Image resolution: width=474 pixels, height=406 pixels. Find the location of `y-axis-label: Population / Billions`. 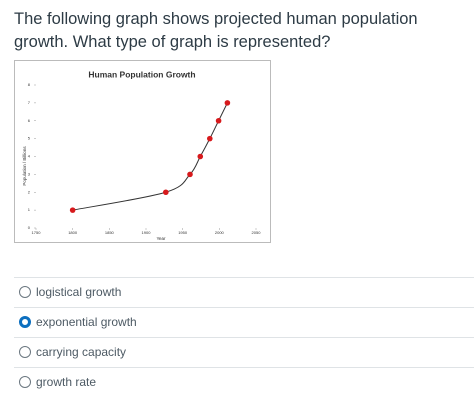

y-axis-label: Population / Billions is located at coordinates (24, 166).